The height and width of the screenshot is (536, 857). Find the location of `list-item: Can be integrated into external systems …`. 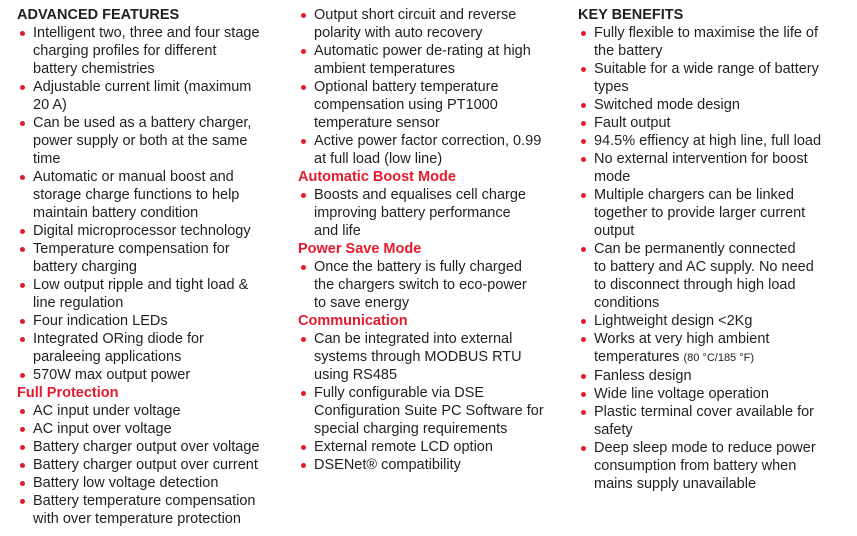

list-item: Can be integrated into external systems … is located at coordinates (435, 357).